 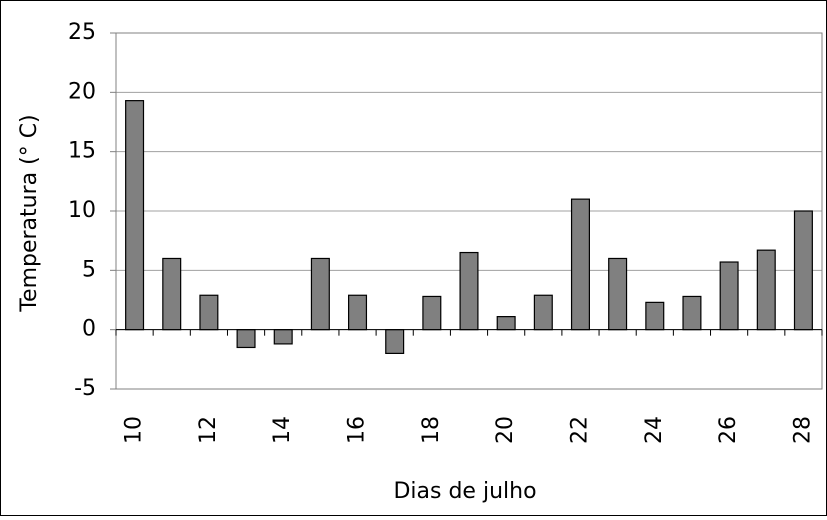 What do you see at coordinates (654, 430) in the screenshot?
I see `x-tick-label: 24` at bounding box center [654, 430].